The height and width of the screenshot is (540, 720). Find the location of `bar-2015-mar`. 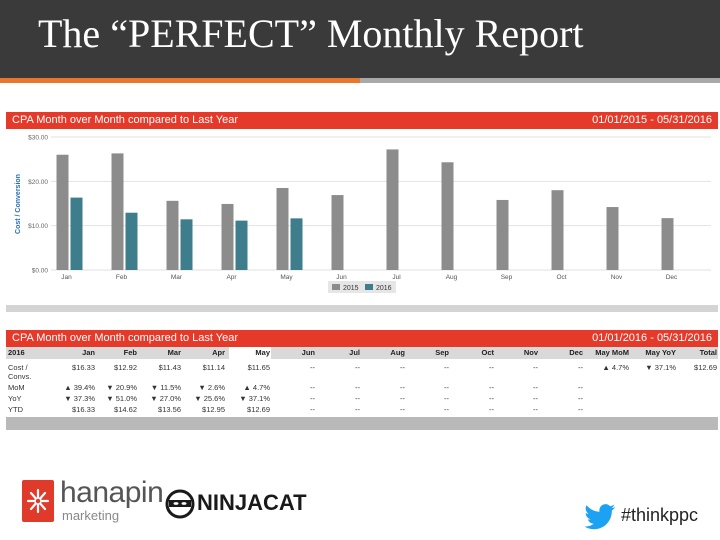

bar-2015-mar is located at coordinates (172, 235).